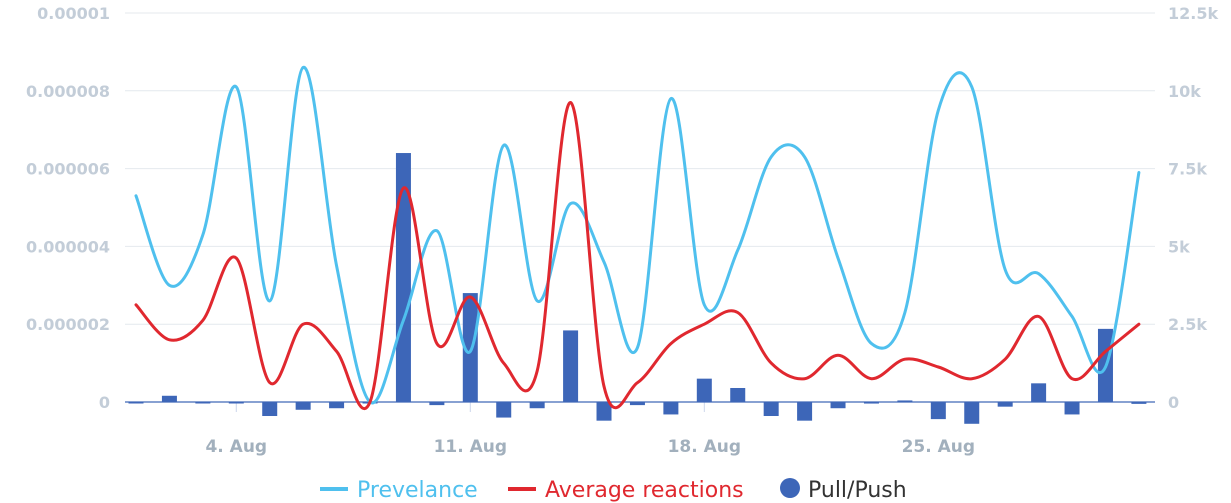 The image size is (1231, 503). I want to click on prevelance-legend-label: Prevelance, so click(417, 490).